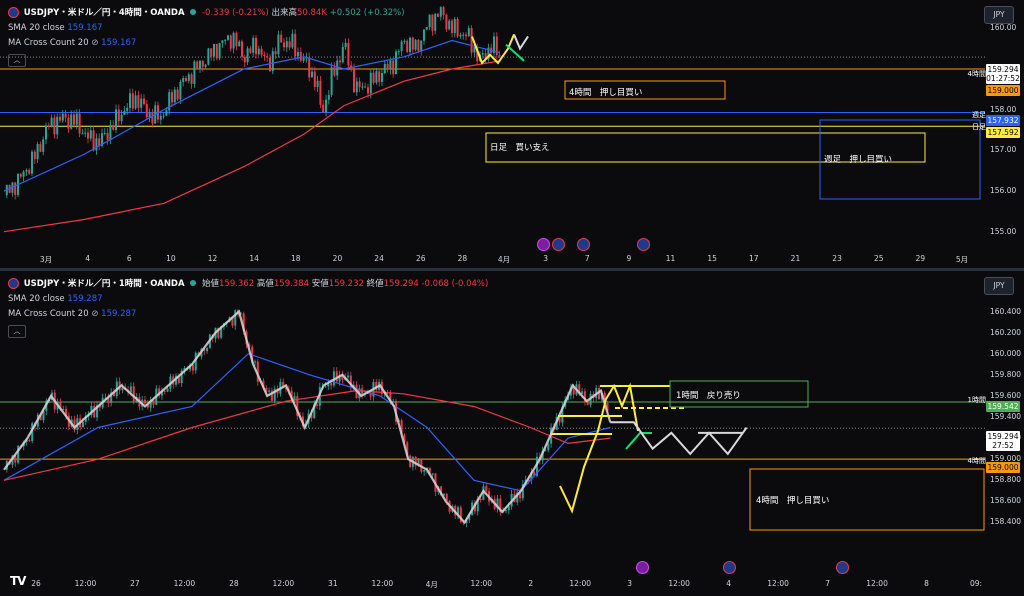  I want to click on sma20-line, so click(307, 422).